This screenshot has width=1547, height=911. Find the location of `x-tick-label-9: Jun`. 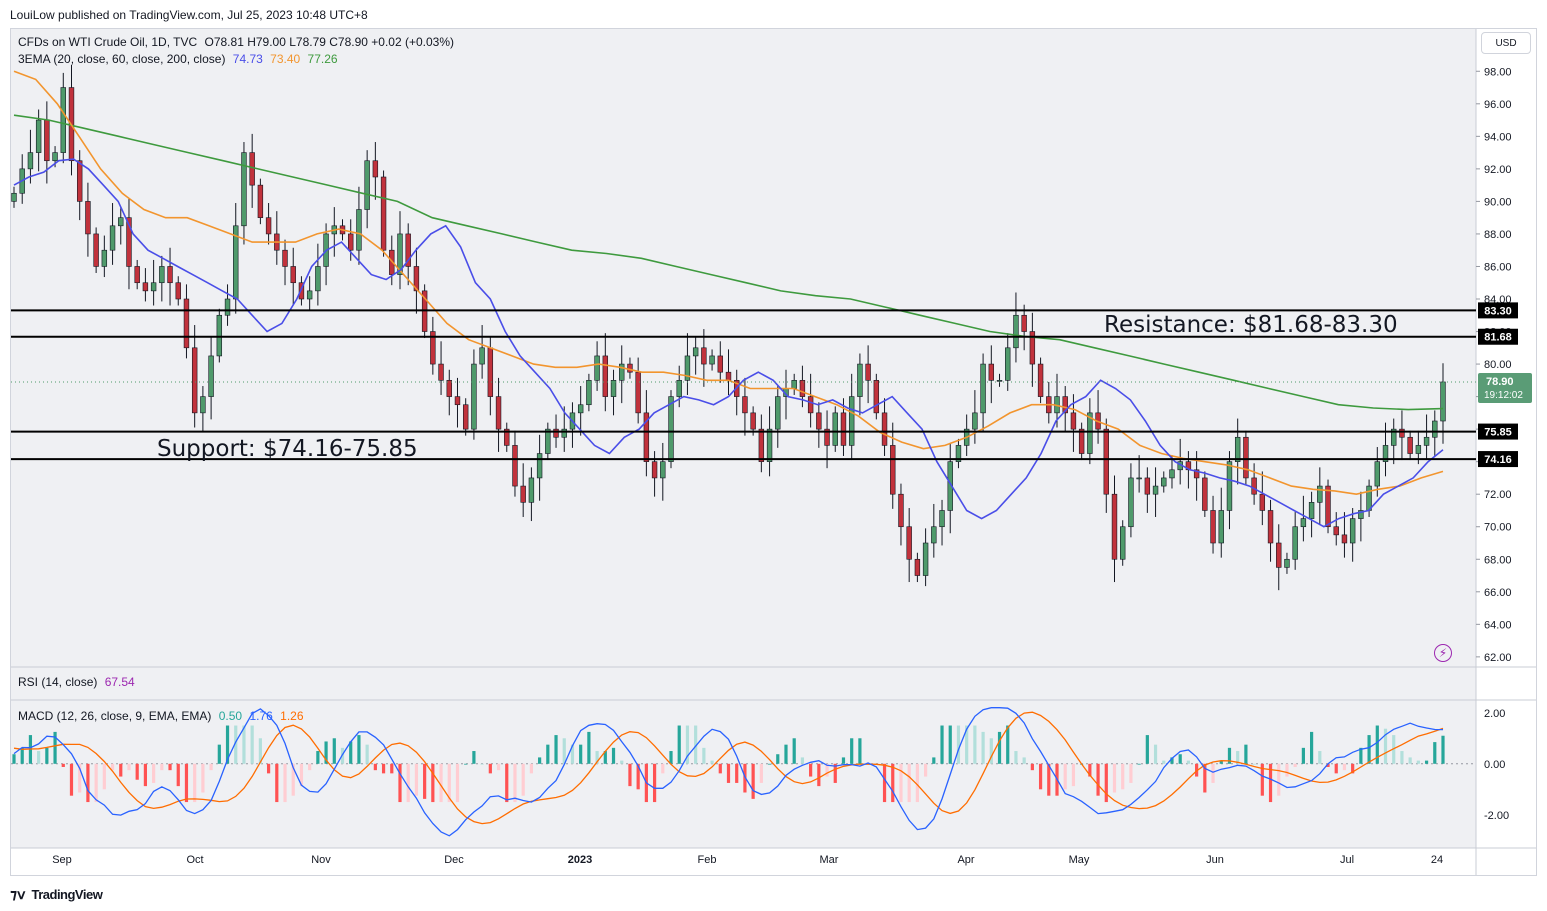

x-tick-label-9: Jun is located at coordinates (1215, 860).